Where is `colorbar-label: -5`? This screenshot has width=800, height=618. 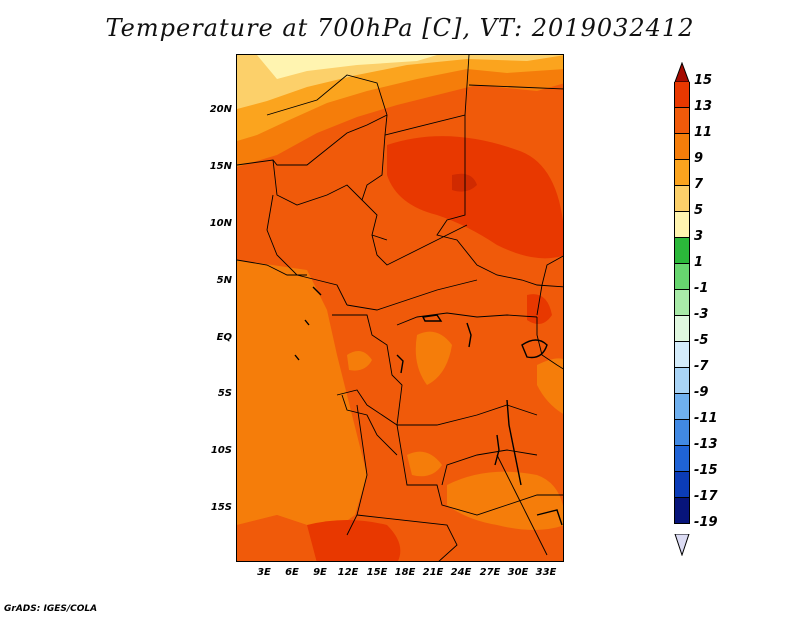
colorbar-label: -5 is located at coordinates (701, 340).